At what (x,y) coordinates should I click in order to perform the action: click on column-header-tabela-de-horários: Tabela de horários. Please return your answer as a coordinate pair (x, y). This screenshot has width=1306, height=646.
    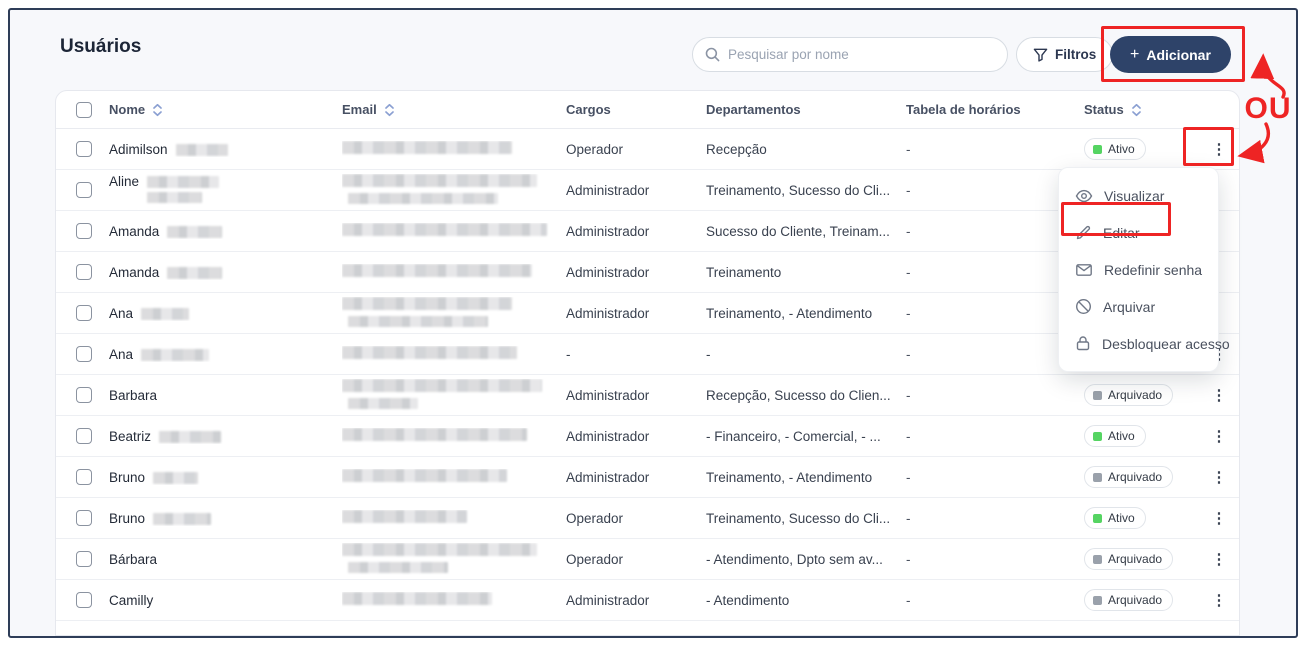
    Looking at the image, I should click on (963, 109).